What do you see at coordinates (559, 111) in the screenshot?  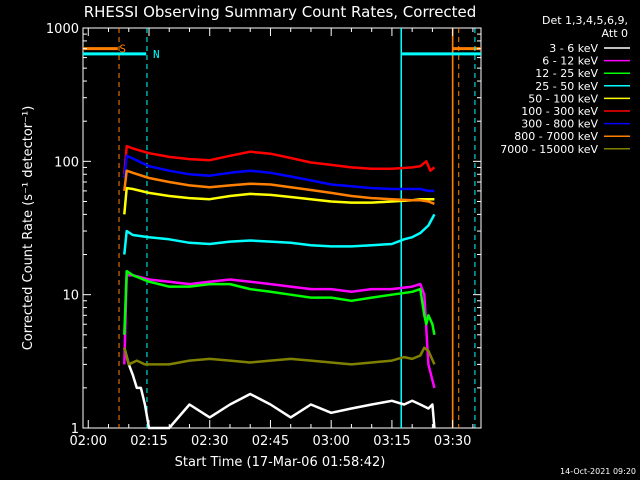 I see `legend-label: 100 - 300 keV` at bounding box center [559, 111].